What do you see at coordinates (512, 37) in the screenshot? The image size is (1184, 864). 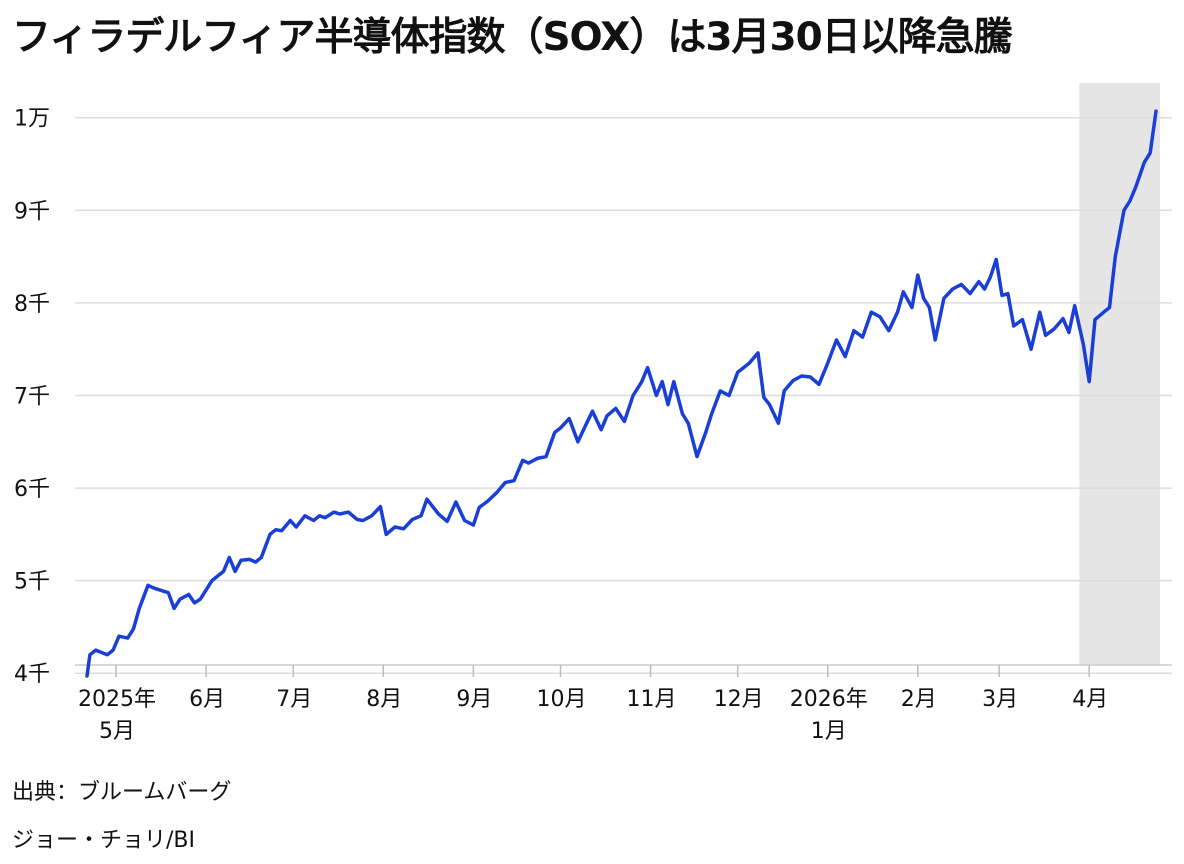 I see `chart-title: フィラデルフィア半導体指数（SOX）は3月30日以降急騰` at bounding box center [512, 37].